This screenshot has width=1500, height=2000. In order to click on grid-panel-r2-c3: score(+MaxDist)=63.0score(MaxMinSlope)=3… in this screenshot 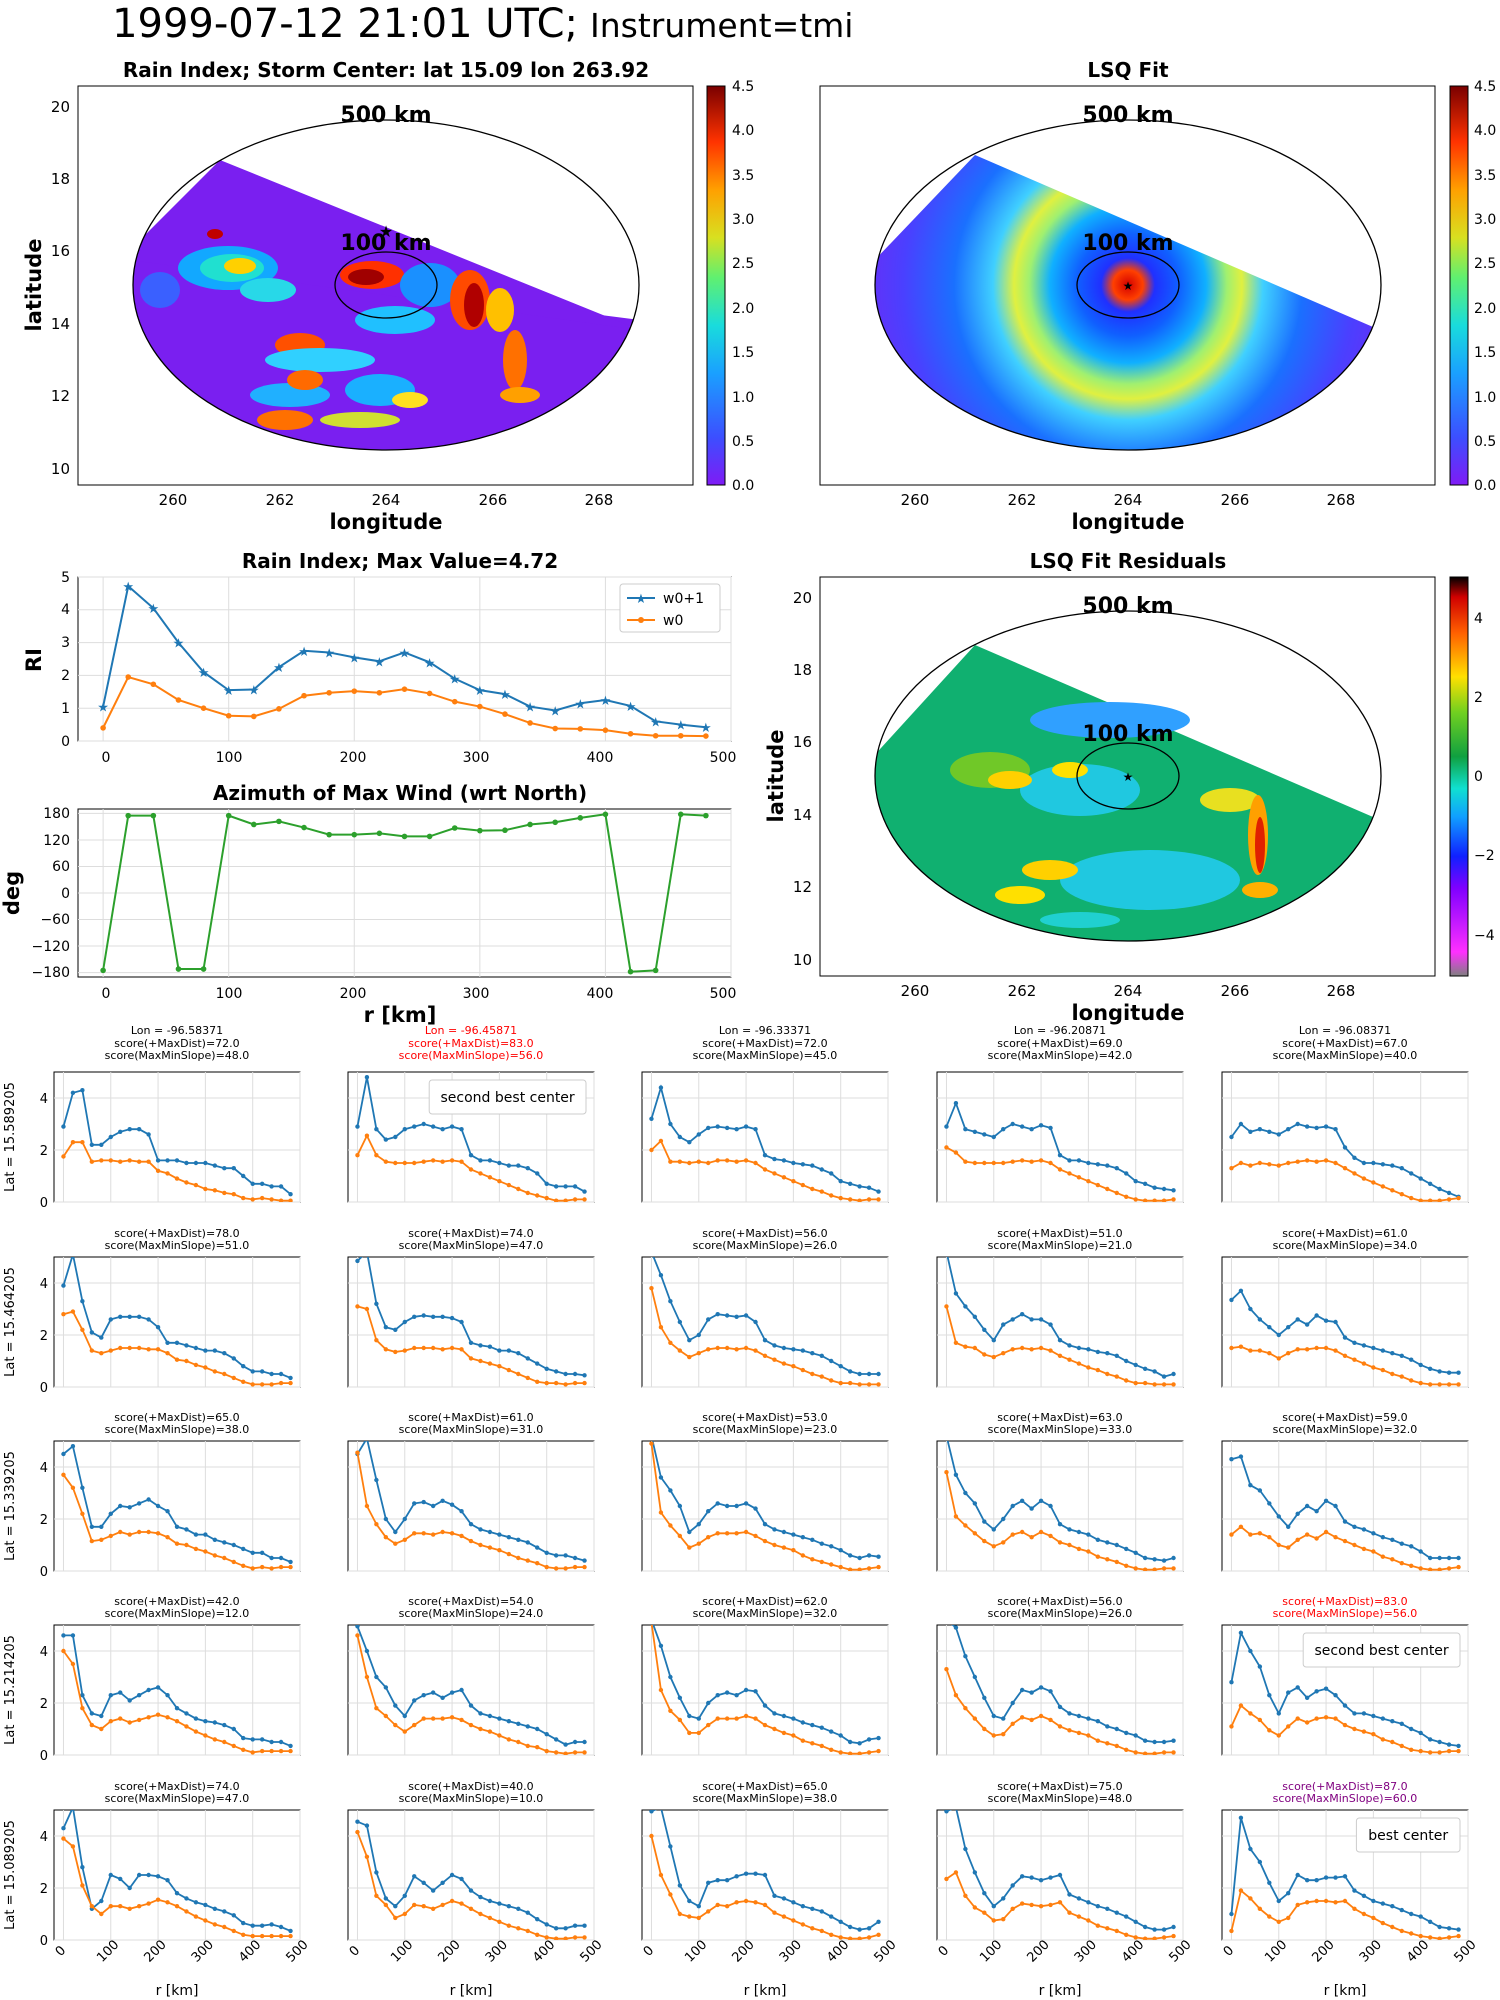, I will do `click(1060, 1491)`.